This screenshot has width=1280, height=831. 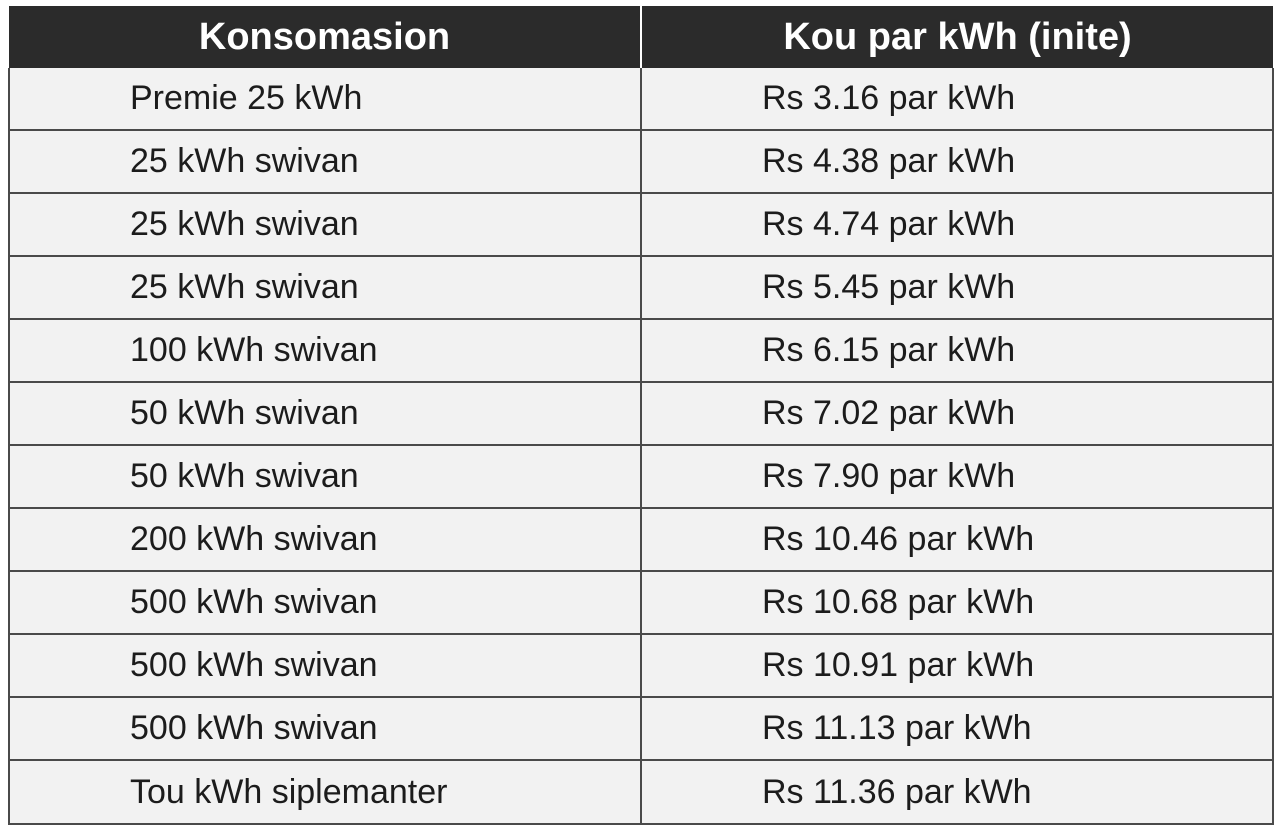 I want to click on cost-cell: Rs 7.90 par kWh, so click(x=957, y=477).